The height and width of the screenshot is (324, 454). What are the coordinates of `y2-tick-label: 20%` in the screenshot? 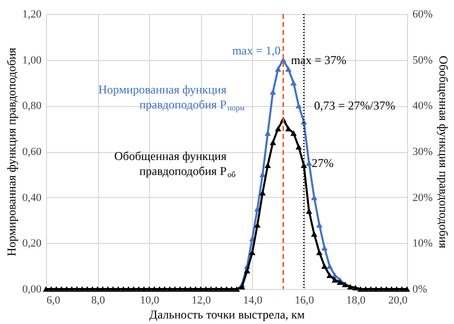 It's located at (422, 198).